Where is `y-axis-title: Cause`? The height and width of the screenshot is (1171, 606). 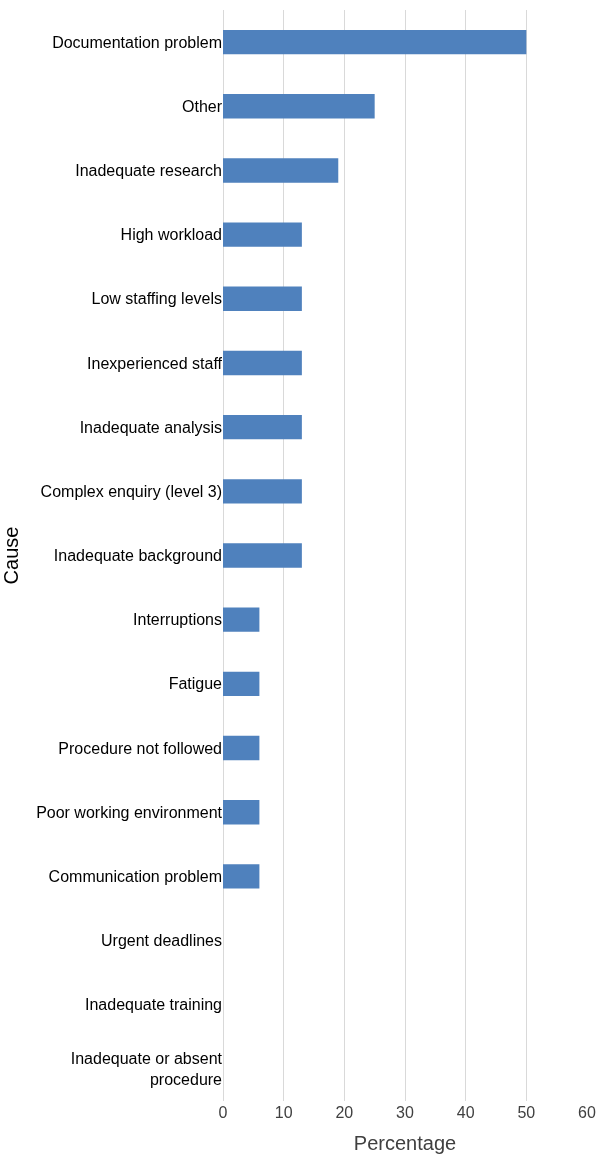 y-axis-title: Cause is located at coordinates (11, 555).